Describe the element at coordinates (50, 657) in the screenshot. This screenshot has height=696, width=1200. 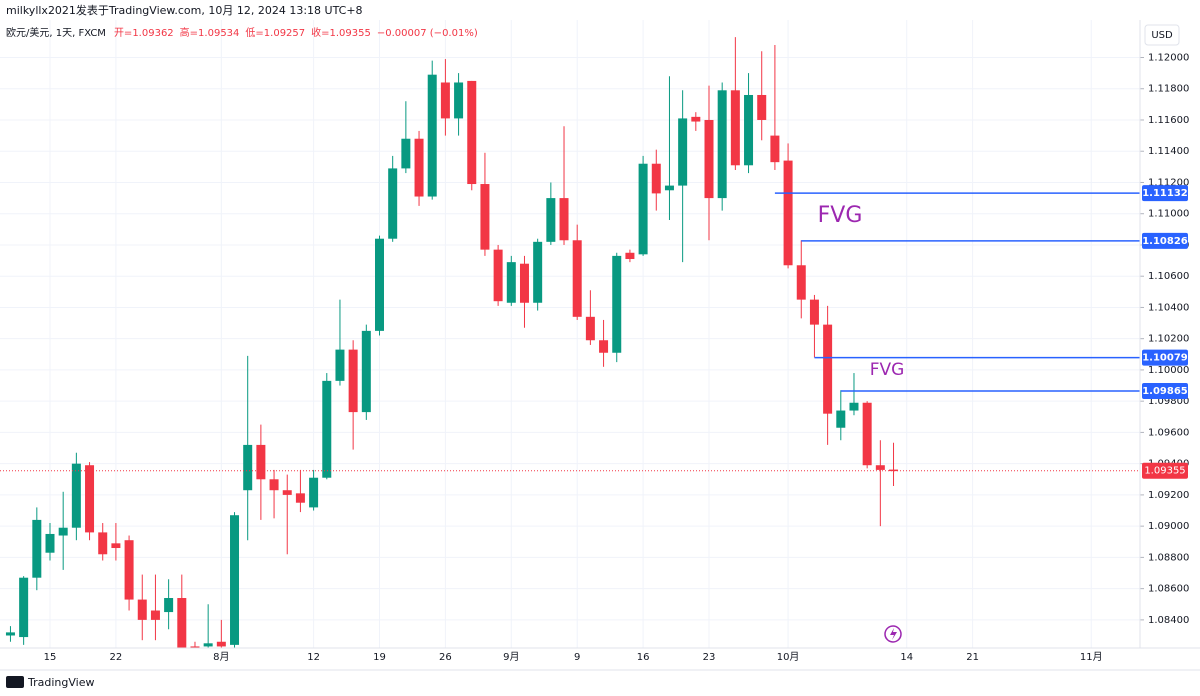
I see `x-tick-label: 15` at that location.